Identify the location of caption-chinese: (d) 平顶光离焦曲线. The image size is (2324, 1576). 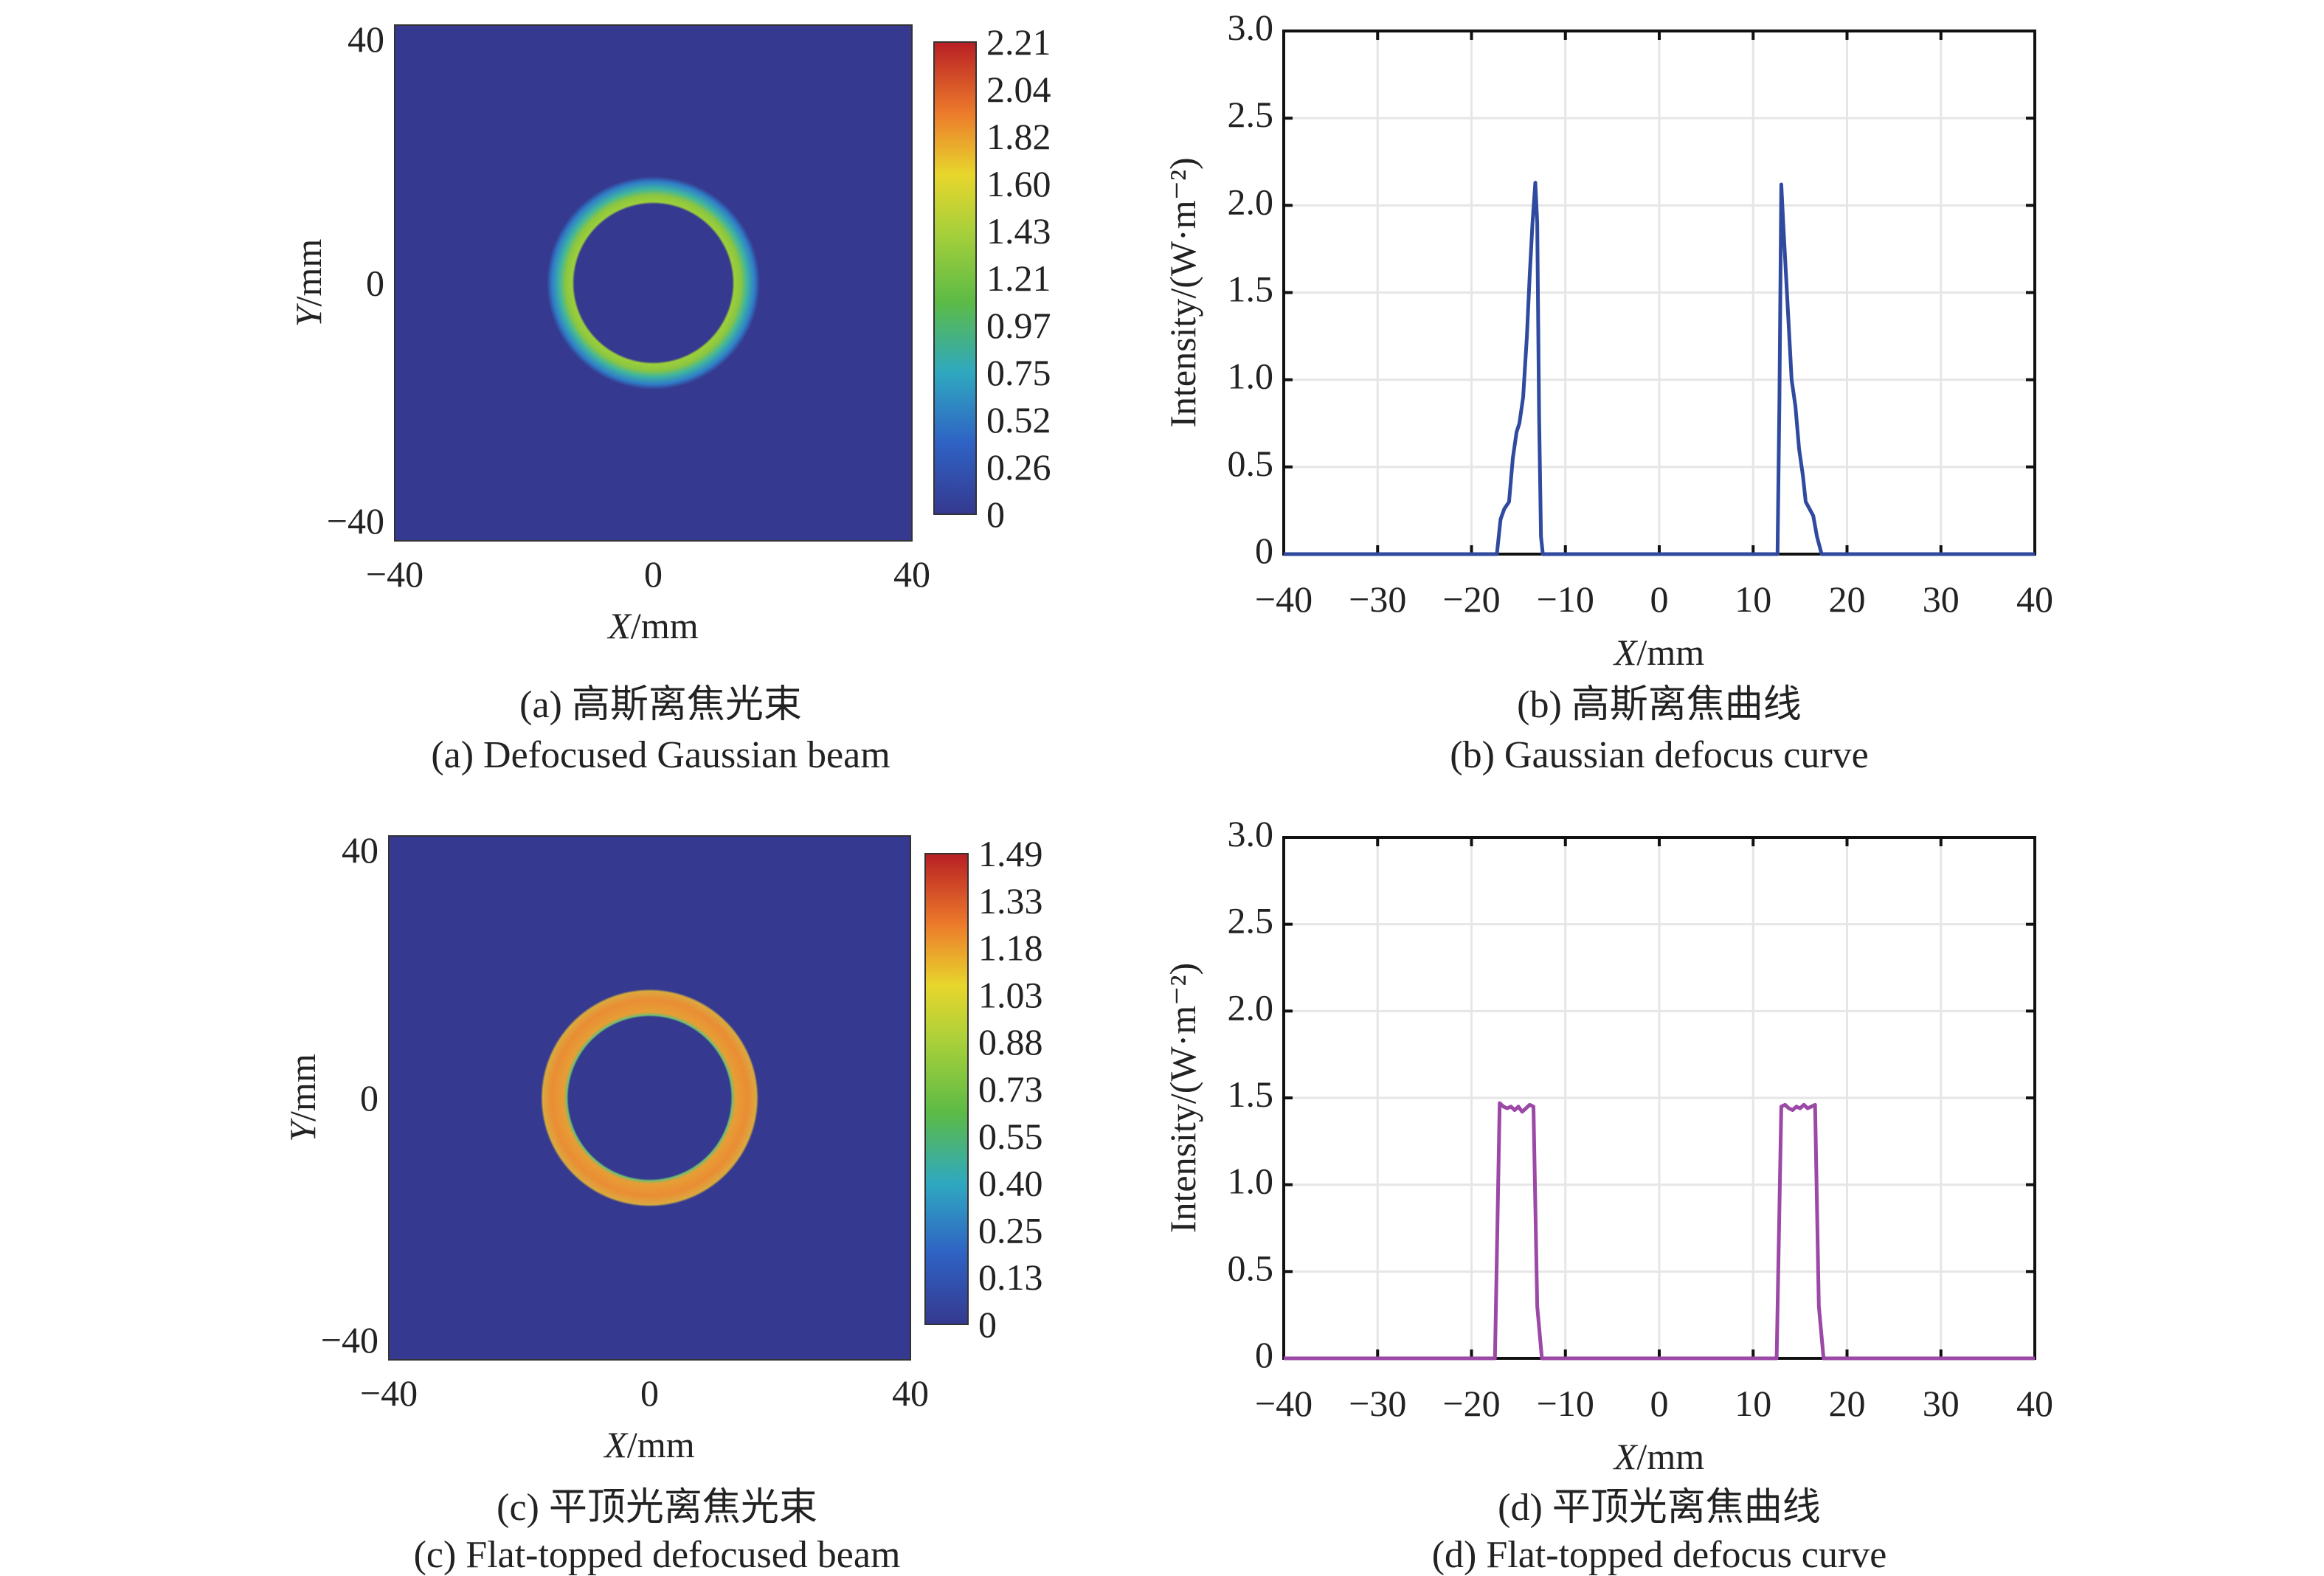
(1659, 1508).